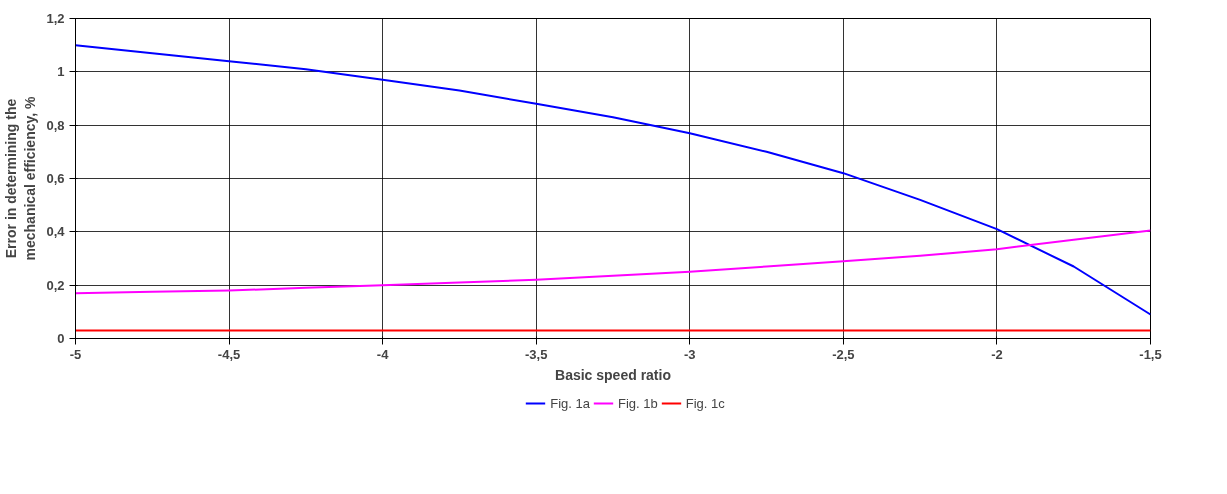  What do you see at coordinates (637, 403) in the screenshot?
I see `legend-label: Fig. 1b` at bounding box center [637, 403].